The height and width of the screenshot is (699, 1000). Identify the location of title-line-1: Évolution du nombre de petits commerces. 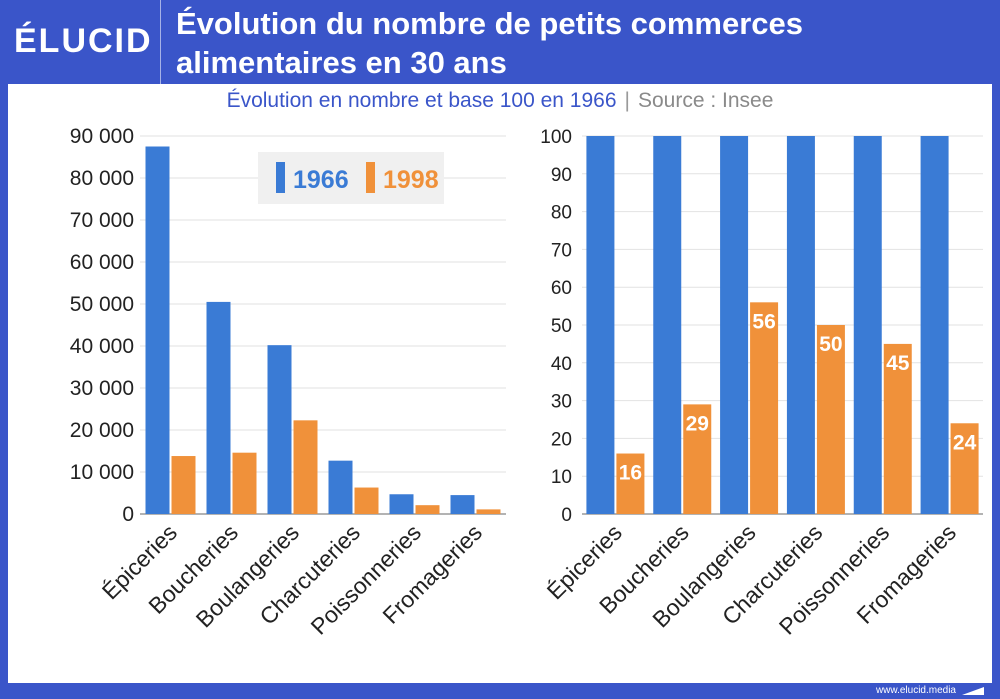
(490, 23).